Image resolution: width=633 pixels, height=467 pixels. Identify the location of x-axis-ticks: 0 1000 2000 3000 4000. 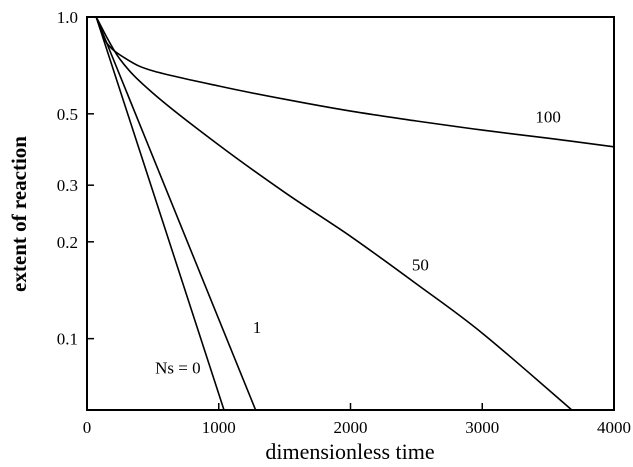
(357, 420).